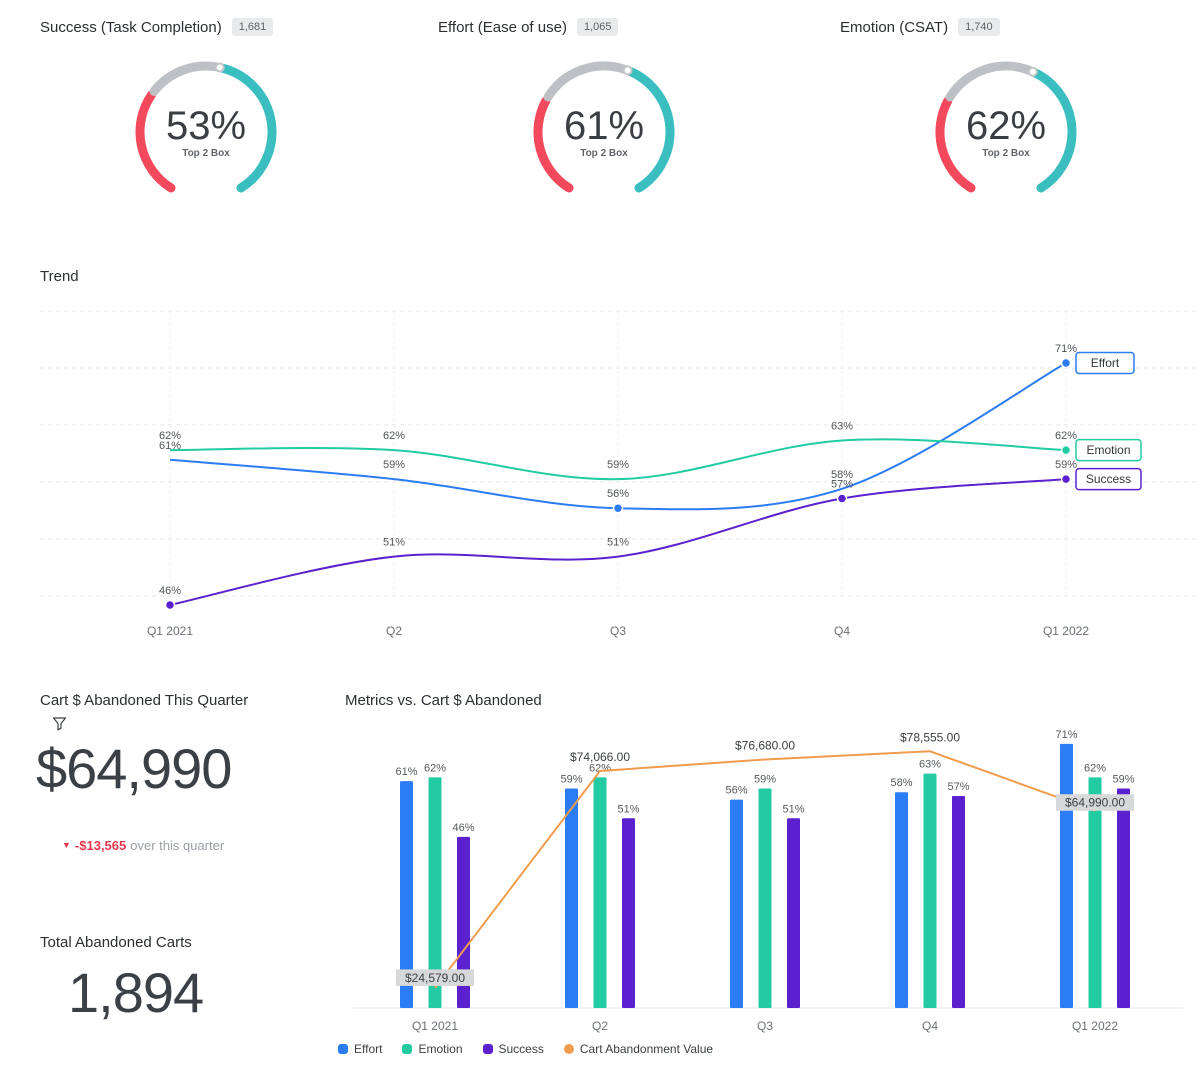 The width and height of the screenshot is (1200, 1076). I want to click on bar-success-q2, so click(628, 913).